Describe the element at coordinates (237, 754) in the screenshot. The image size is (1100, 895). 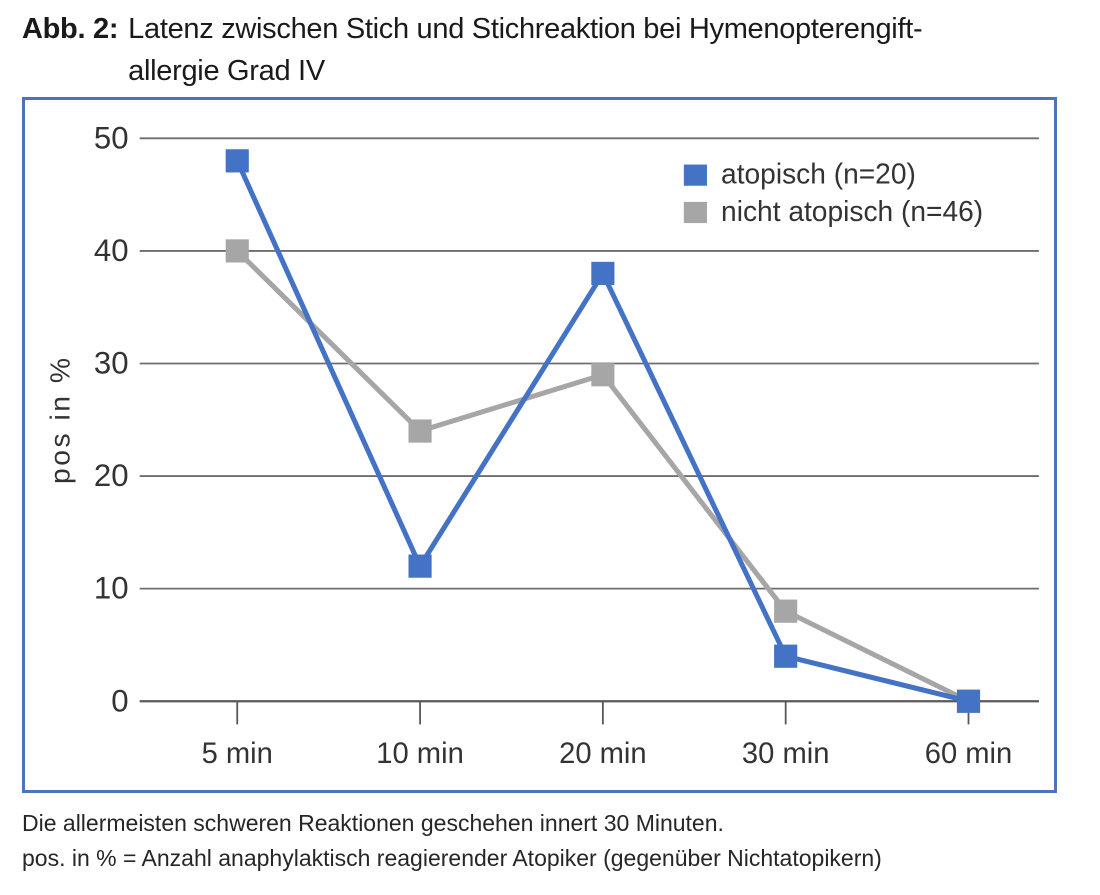
I see `x-tick-label: 5 min` at that location.